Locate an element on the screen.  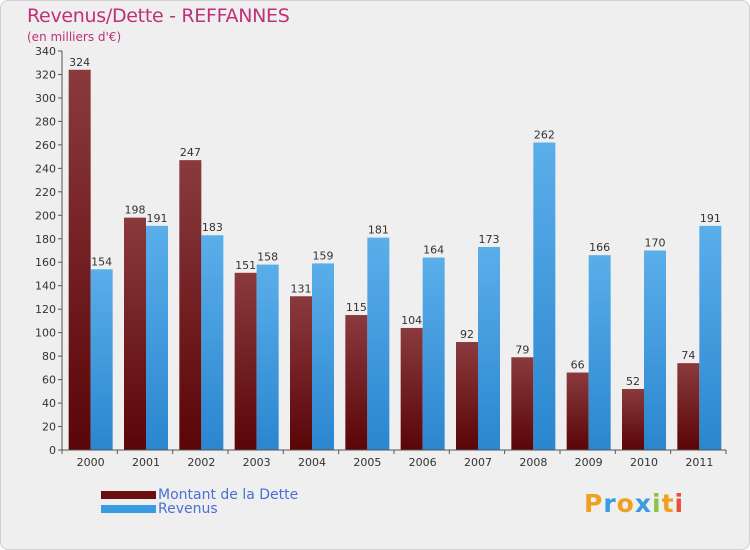
legend-swatch-revenus is located at coordinates (128, 509).